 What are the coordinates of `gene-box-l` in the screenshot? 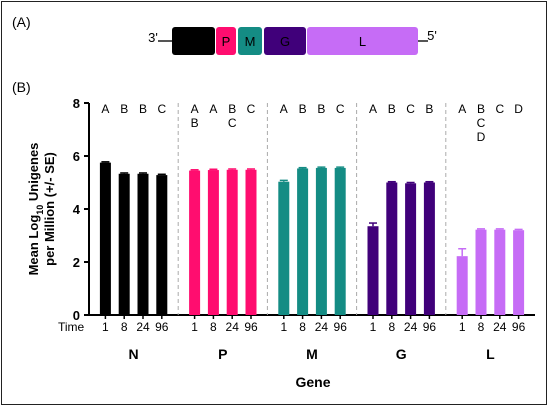 It's located at (362, 41).